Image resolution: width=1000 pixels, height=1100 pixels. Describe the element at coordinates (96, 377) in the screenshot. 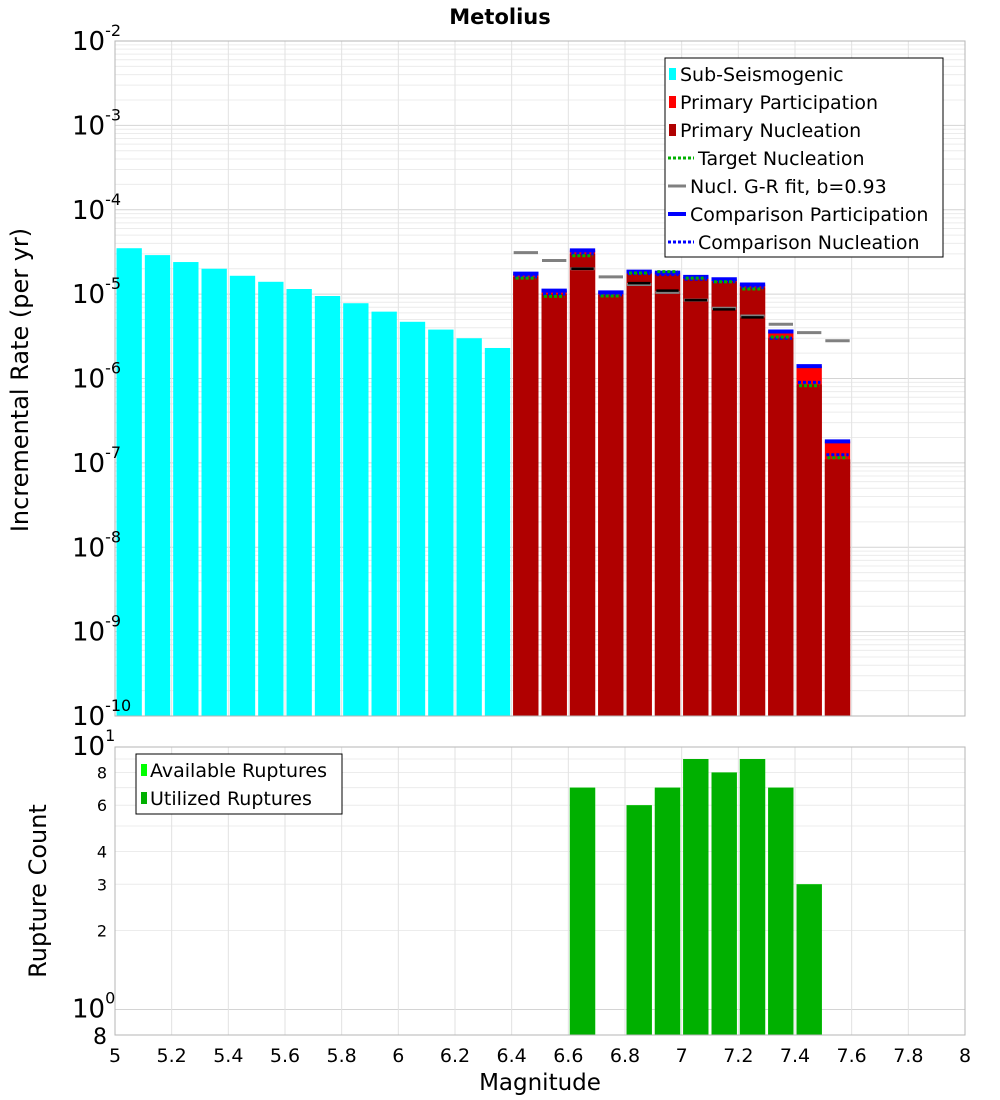

I see `y-tick-label: 10⁻⁶` at that location.